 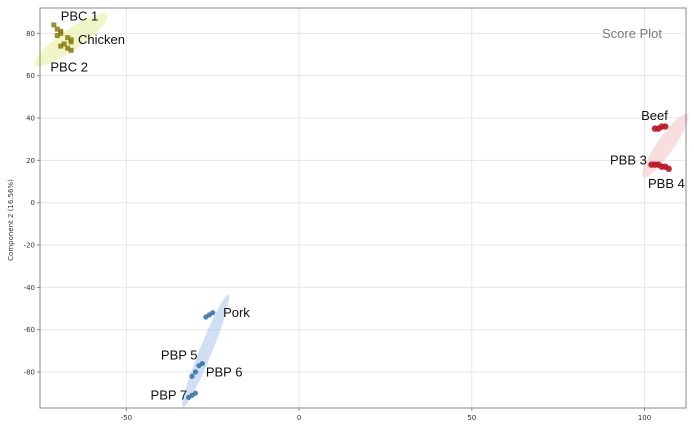 What do you see at coordinates (654, 115) in the screenshot?
I see `group-label-beef: Beef` at bounding box center [654, 115].